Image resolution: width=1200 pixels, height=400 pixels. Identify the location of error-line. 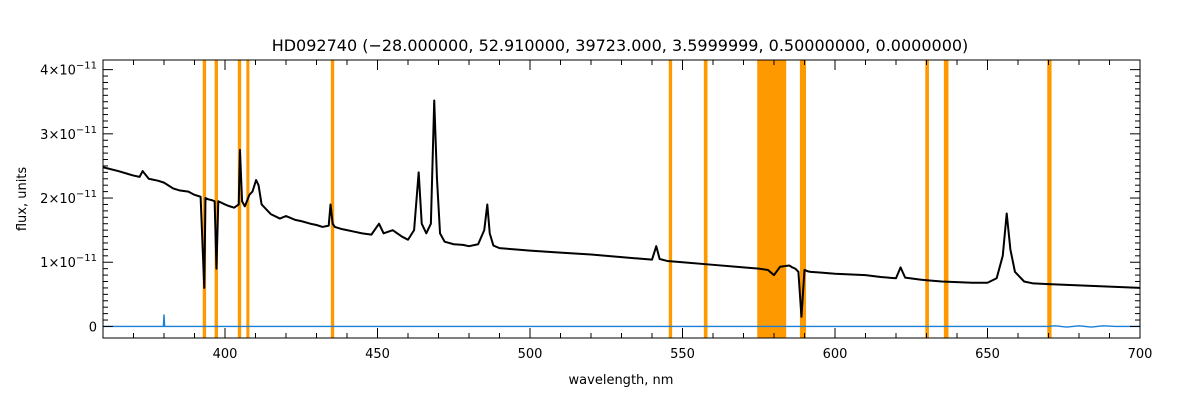
(621, 321).